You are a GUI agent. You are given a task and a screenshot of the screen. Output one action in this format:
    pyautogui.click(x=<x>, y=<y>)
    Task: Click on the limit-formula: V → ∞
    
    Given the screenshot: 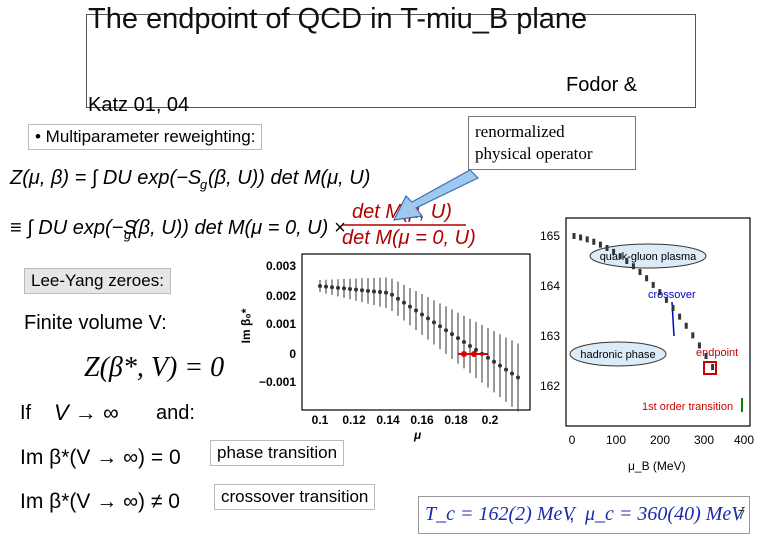 What is the action you would take?
    pyautogui.click(x=86, y=412)
    